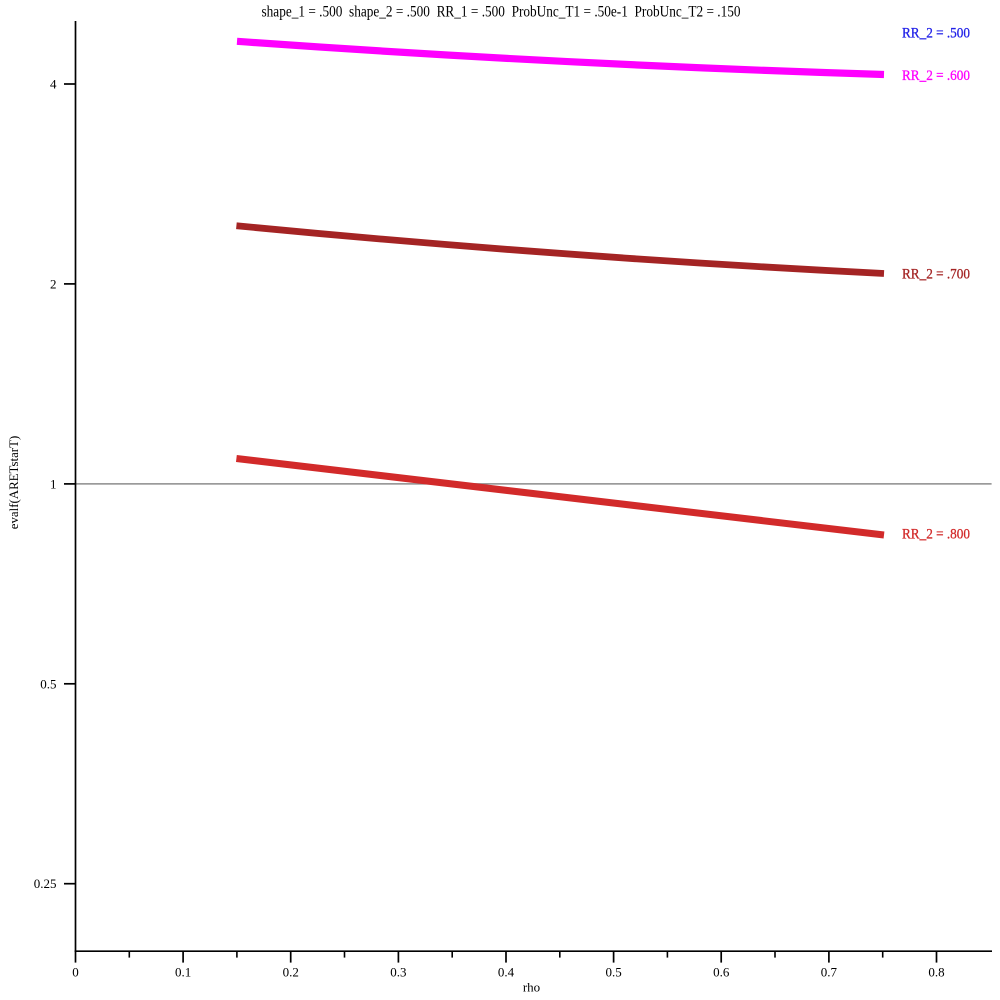 The image size is (1000, 1000). What do you see at coordinates (75, 971) in the screenshot?
I see `svg-text: 0` at bounding box center [75, 971].